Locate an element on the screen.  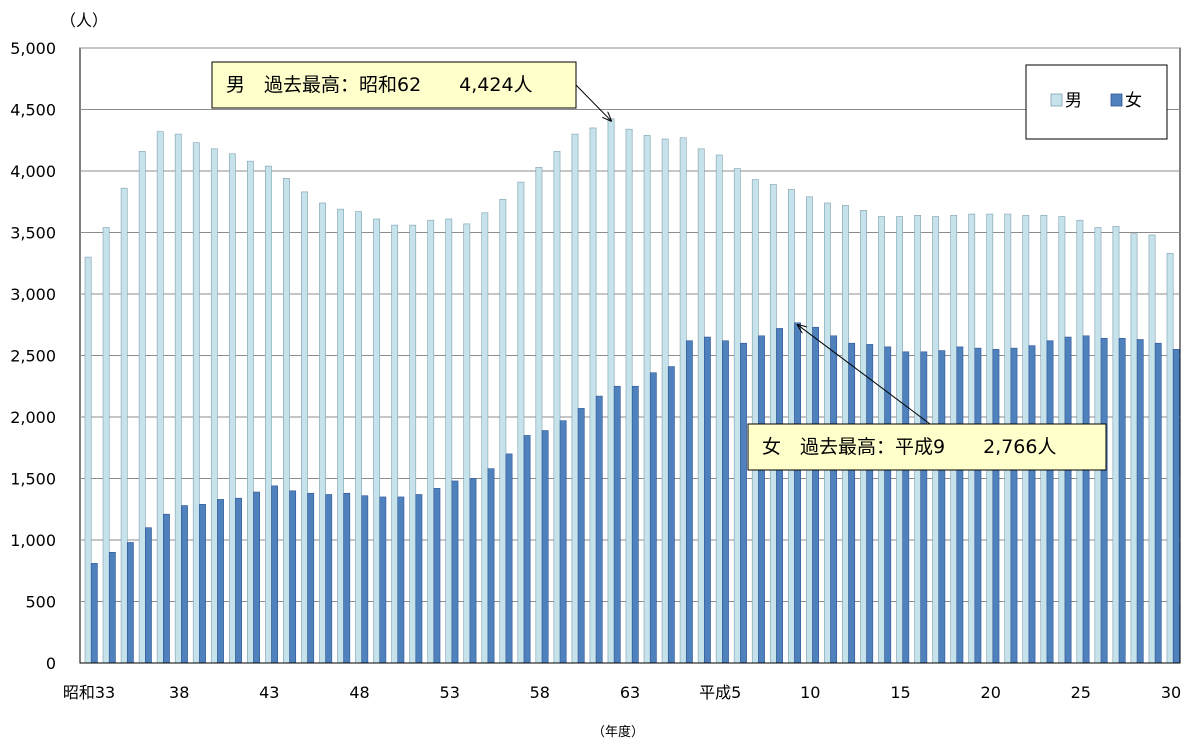
x-tick-label: 58 is located at coordinates (540, 692).